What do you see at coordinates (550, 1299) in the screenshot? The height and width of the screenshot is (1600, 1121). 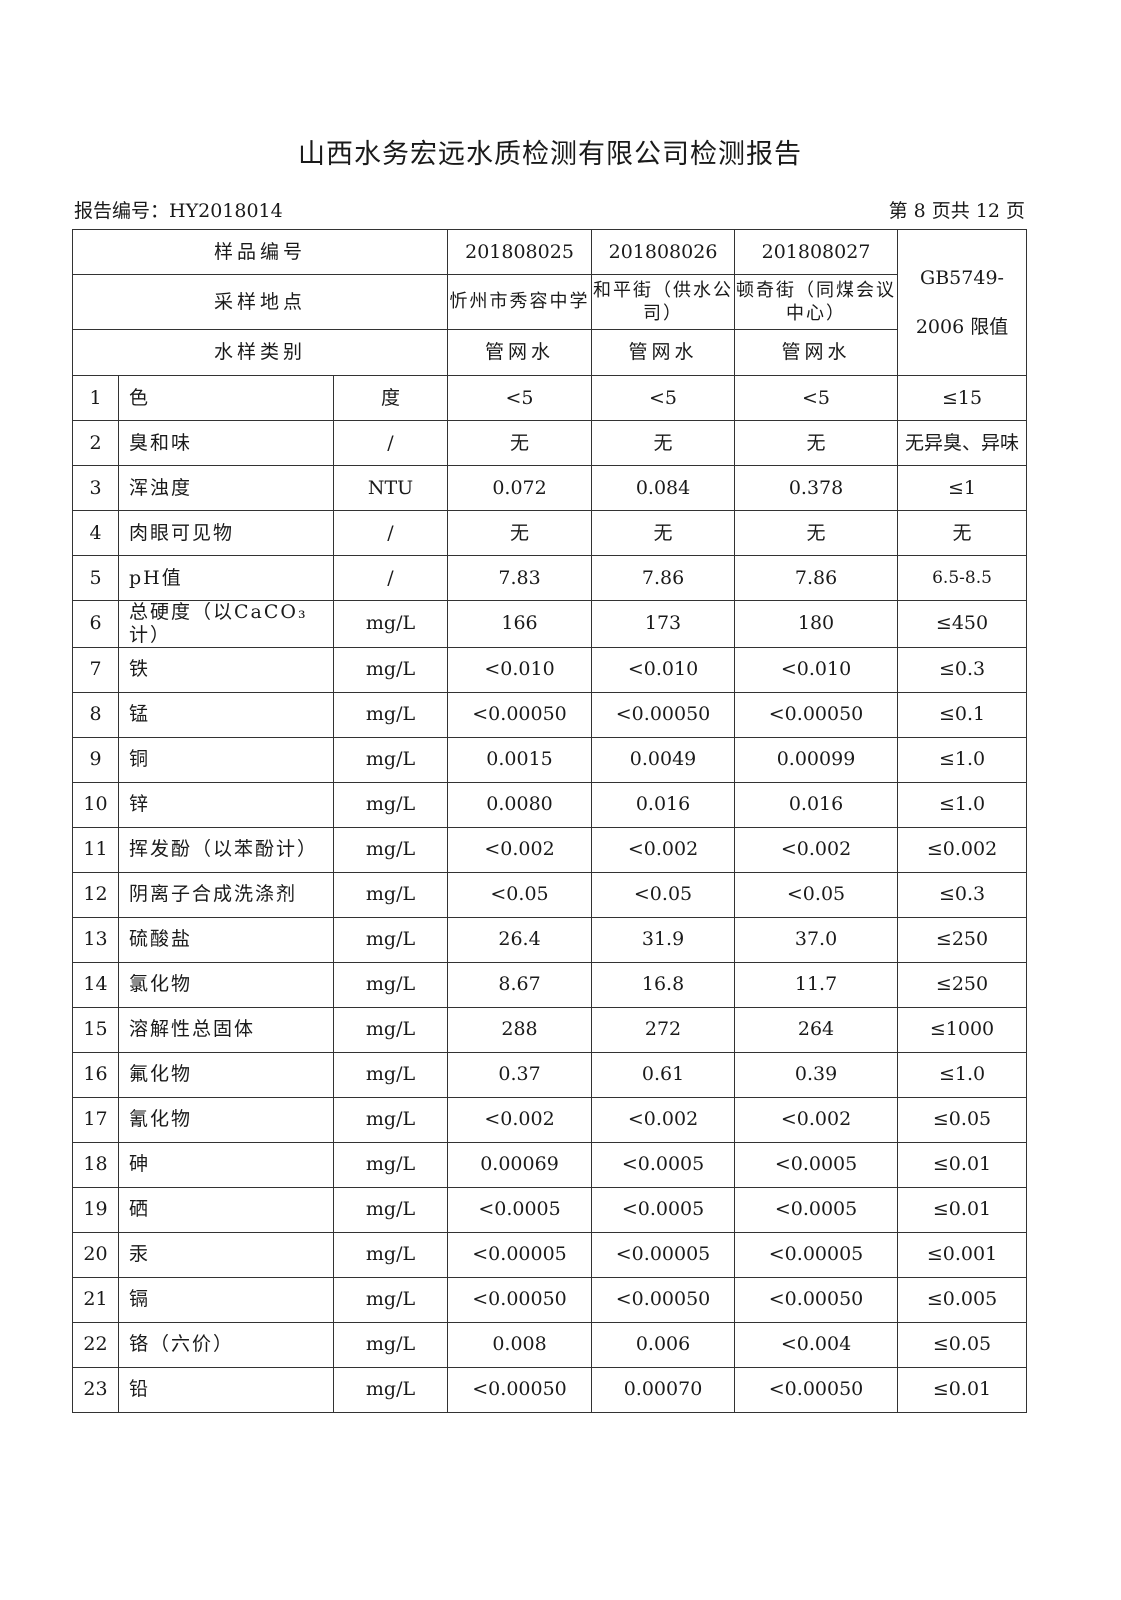 I see `table-row: 21 镉 mg/L <0.00050 <0.00050 <0.00050 ≤0.005` at bounding box center [550, 1299].